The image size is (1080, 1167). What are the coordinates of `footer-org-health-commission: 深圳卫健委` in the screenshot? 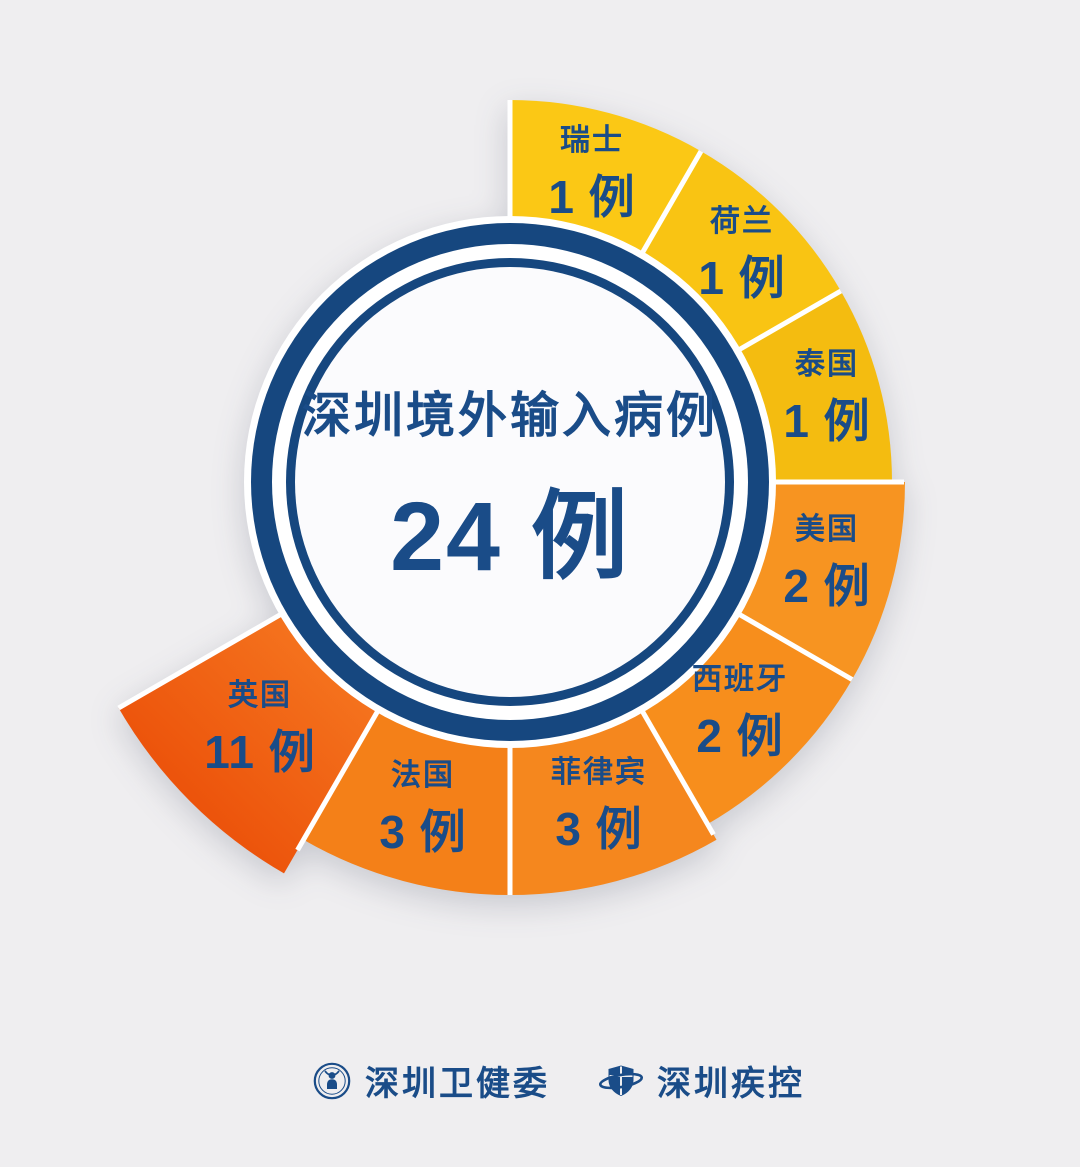 It's located at (431, 1080).